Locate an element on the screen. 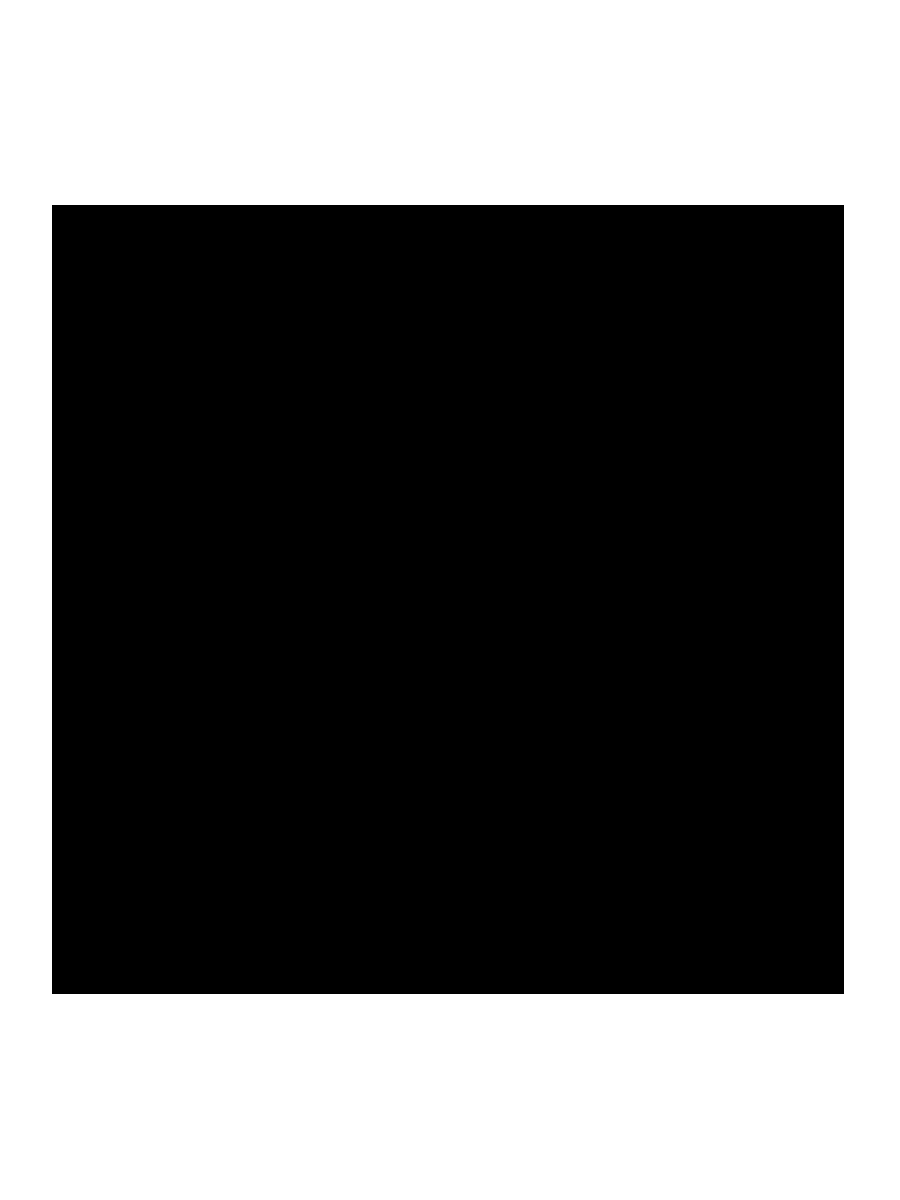  weaclim-ring-icon is located at coordinates (20, 1035).